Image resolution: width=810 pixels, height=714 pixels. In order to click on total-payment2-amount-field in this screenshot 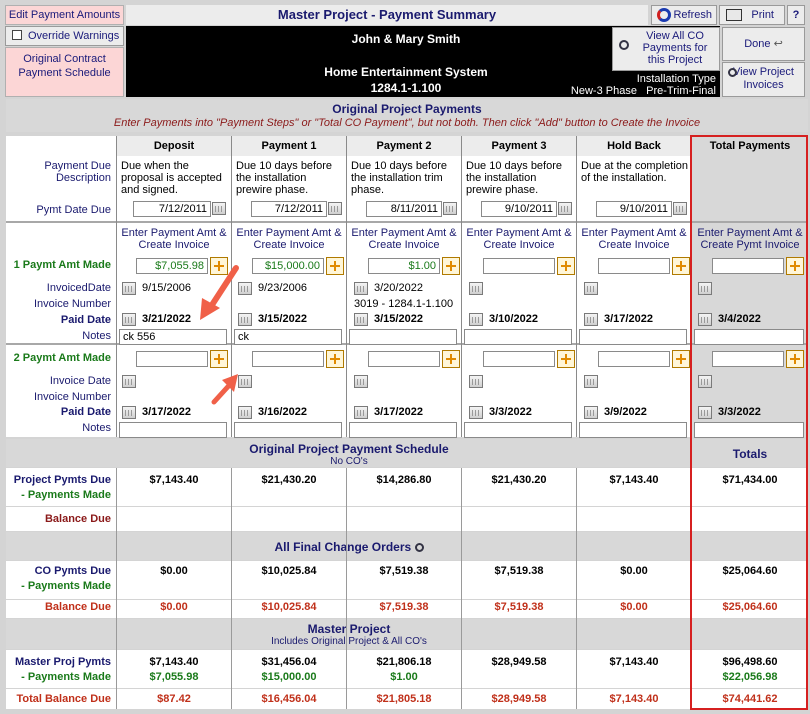, I will do `click(748, 359)`.